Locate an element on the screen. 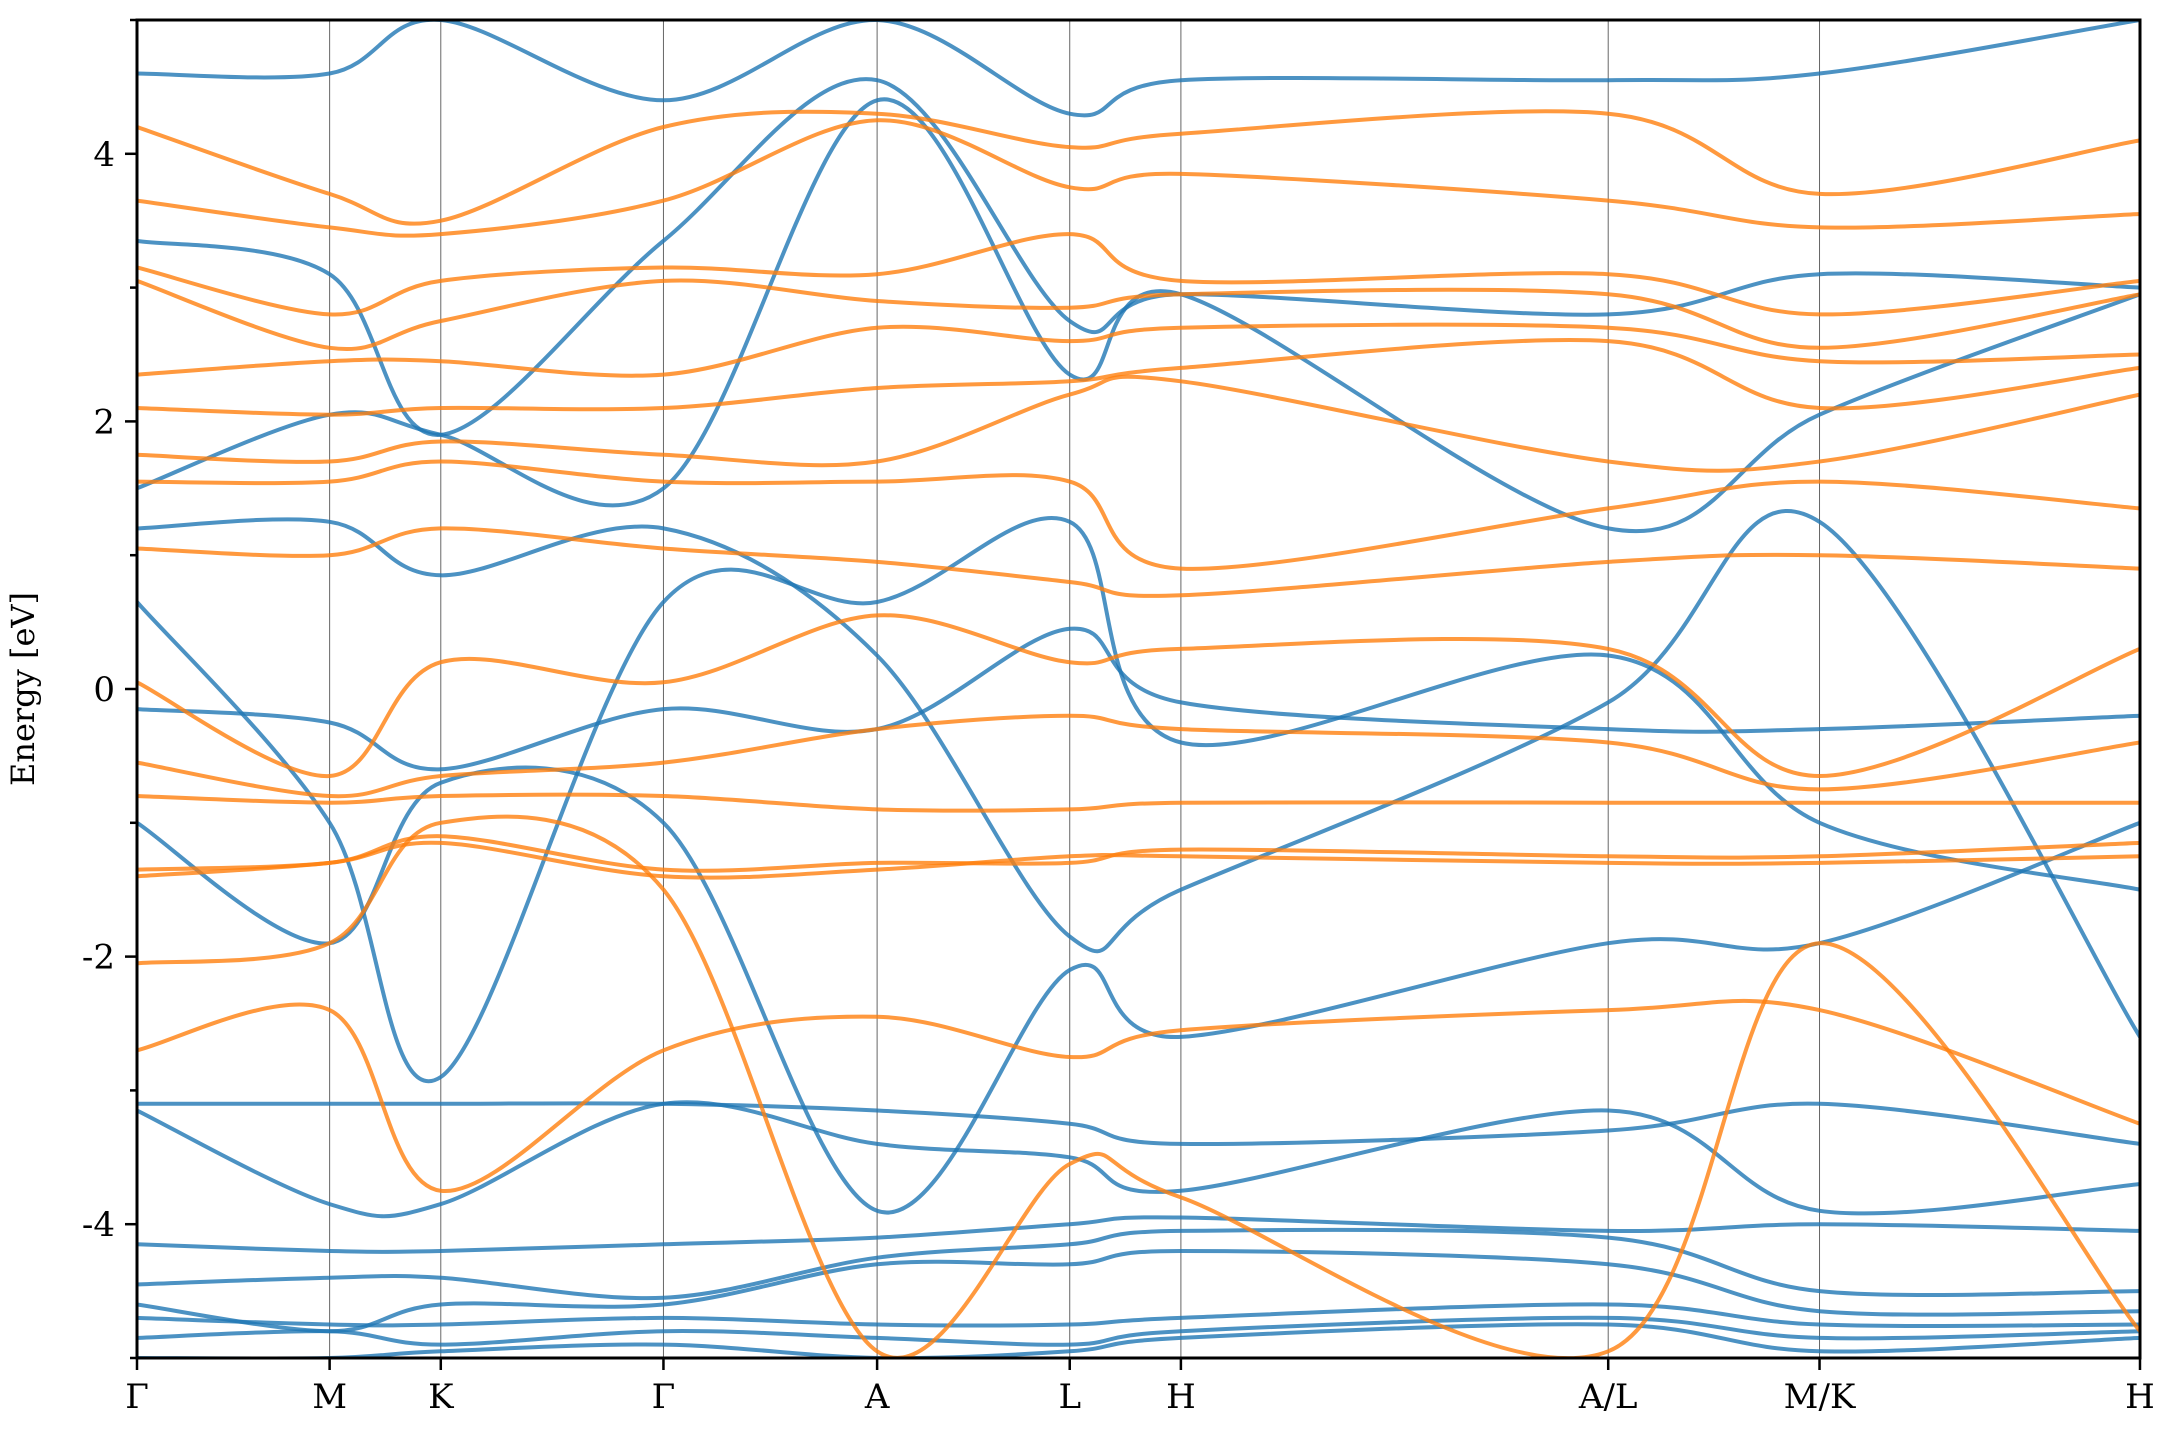  x-axis: Γ M K Γ A L H A/L M/K H is located at coordinates (1140, 1387).